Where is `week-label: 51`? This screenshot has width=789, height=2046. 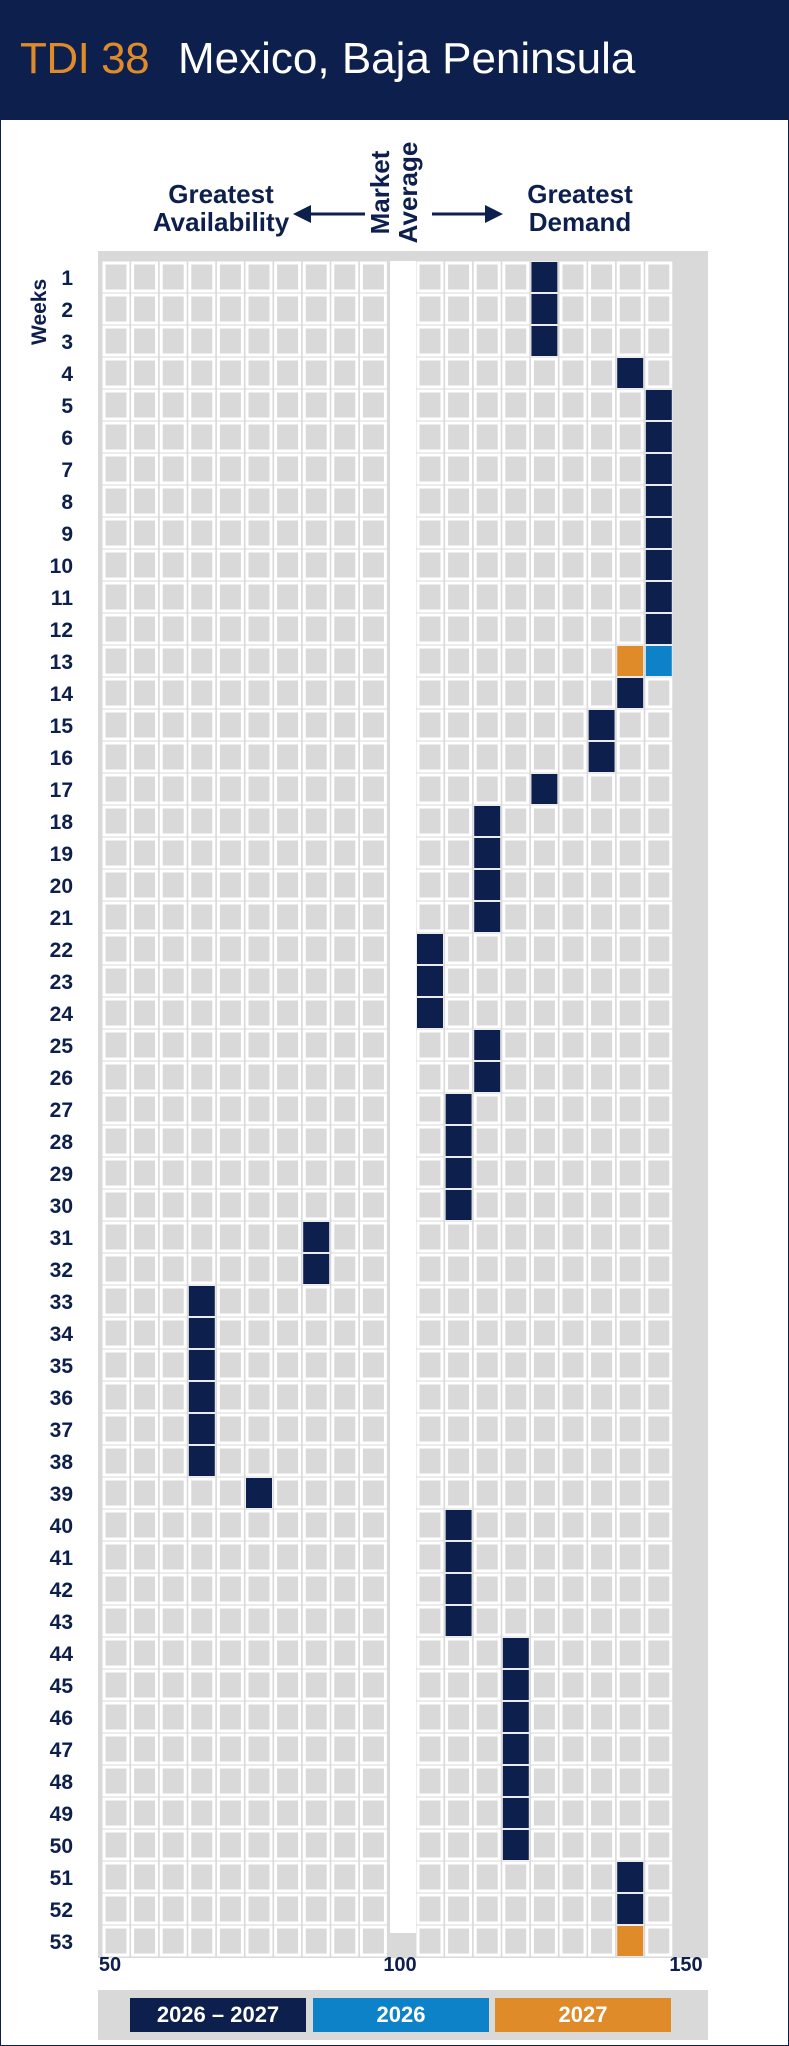
week-label: 51 is located at coordinates (62, 1878).